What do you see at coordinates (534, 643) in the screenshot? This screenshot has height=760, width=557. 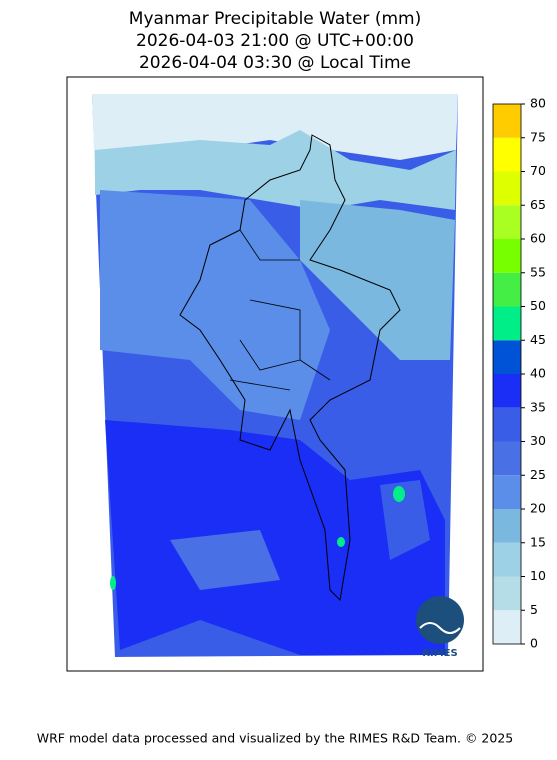 I see `colorbar-tick-label: 0` at bounding box center [534, 643].